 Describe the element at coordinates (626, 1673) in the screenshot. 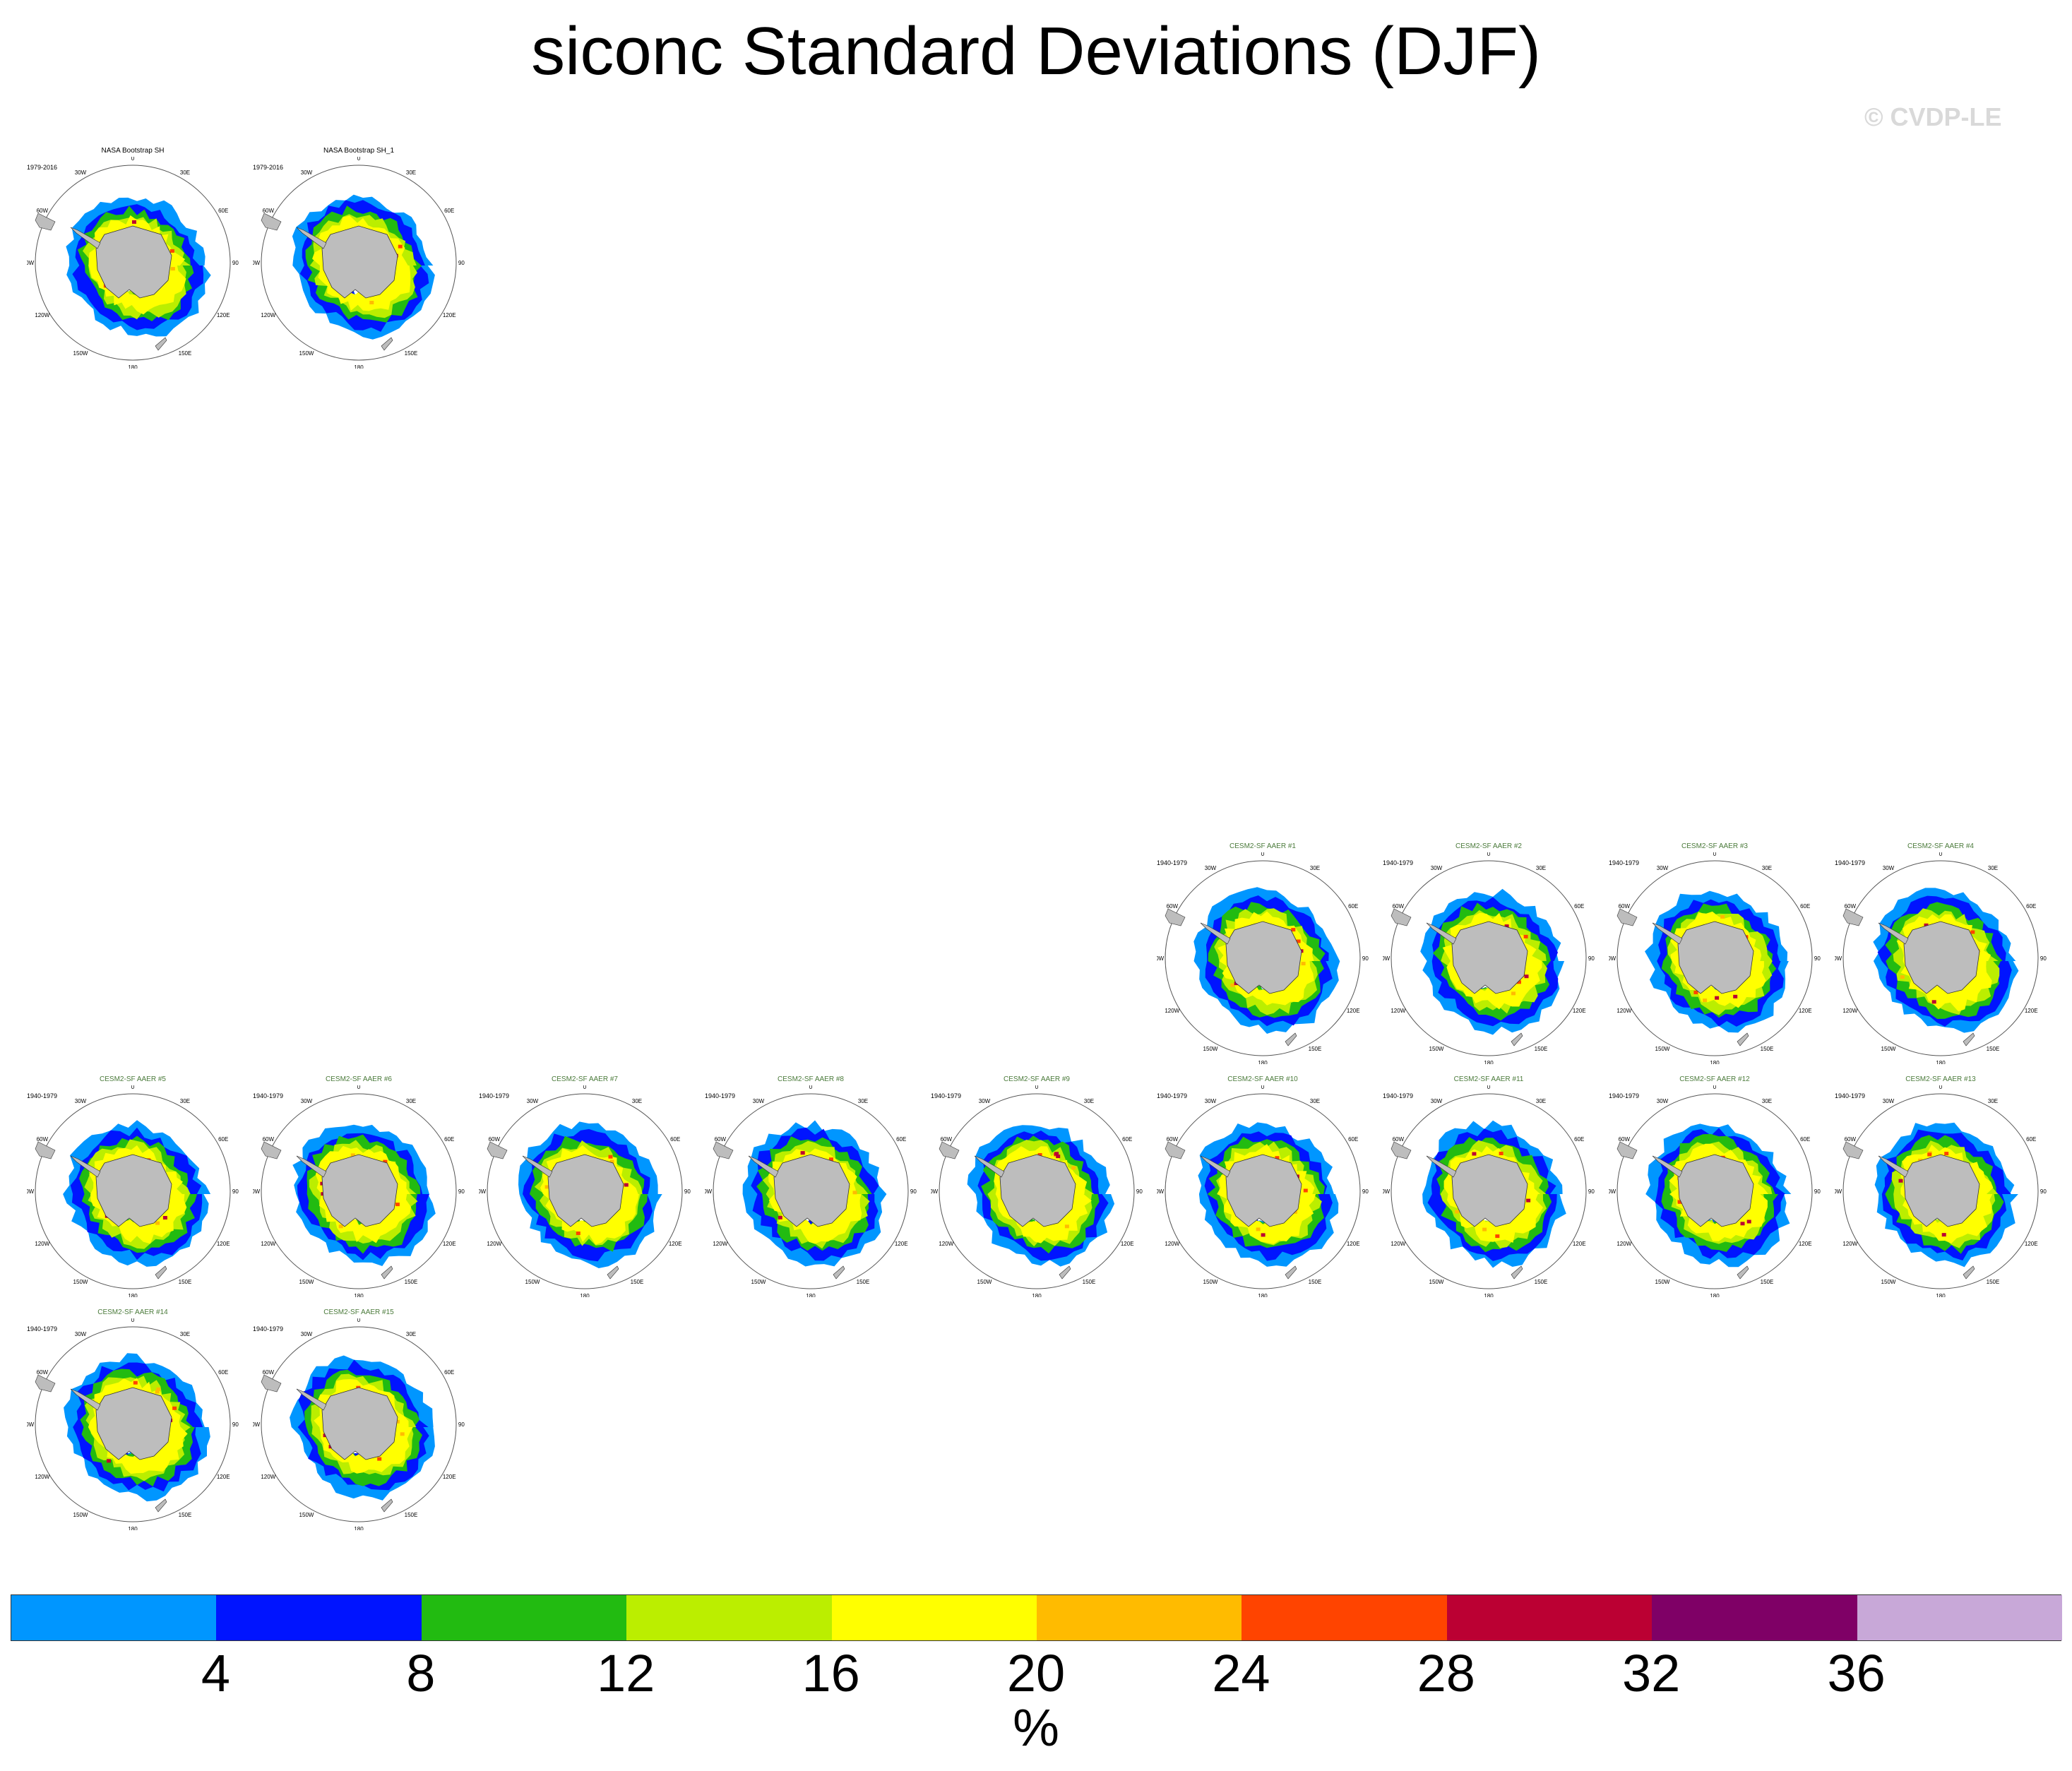

I see `colorbar-tick-label: 12` at that location.